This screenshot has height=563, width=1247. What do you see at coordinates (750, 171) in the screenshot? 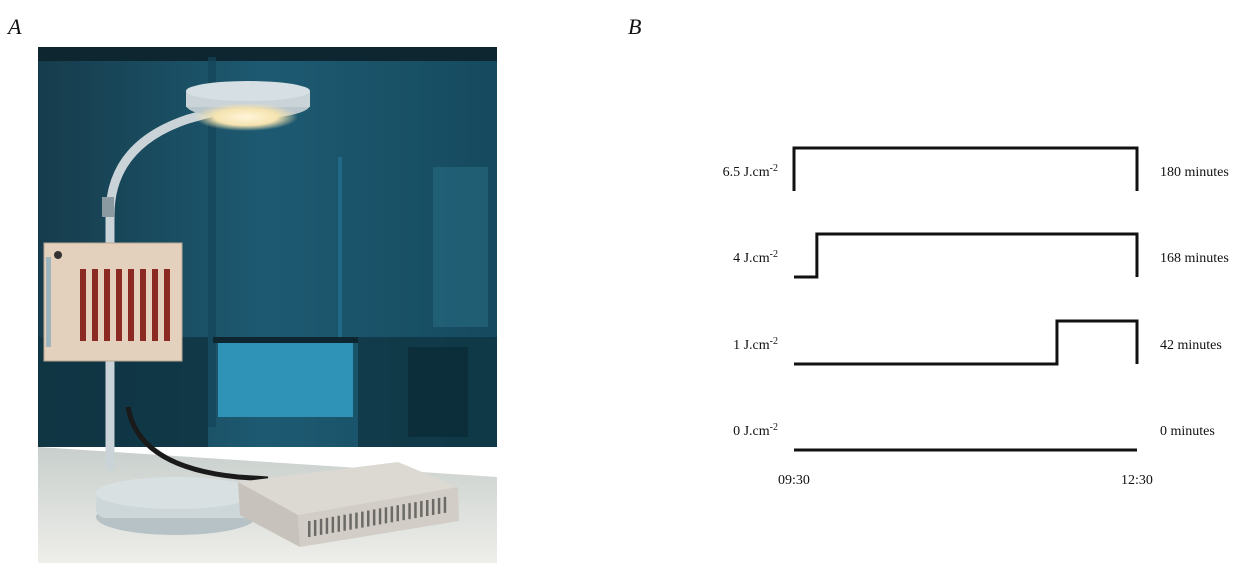
I see `dose-label: 6.5 J.cm-2` at bounding box center [750, 171].